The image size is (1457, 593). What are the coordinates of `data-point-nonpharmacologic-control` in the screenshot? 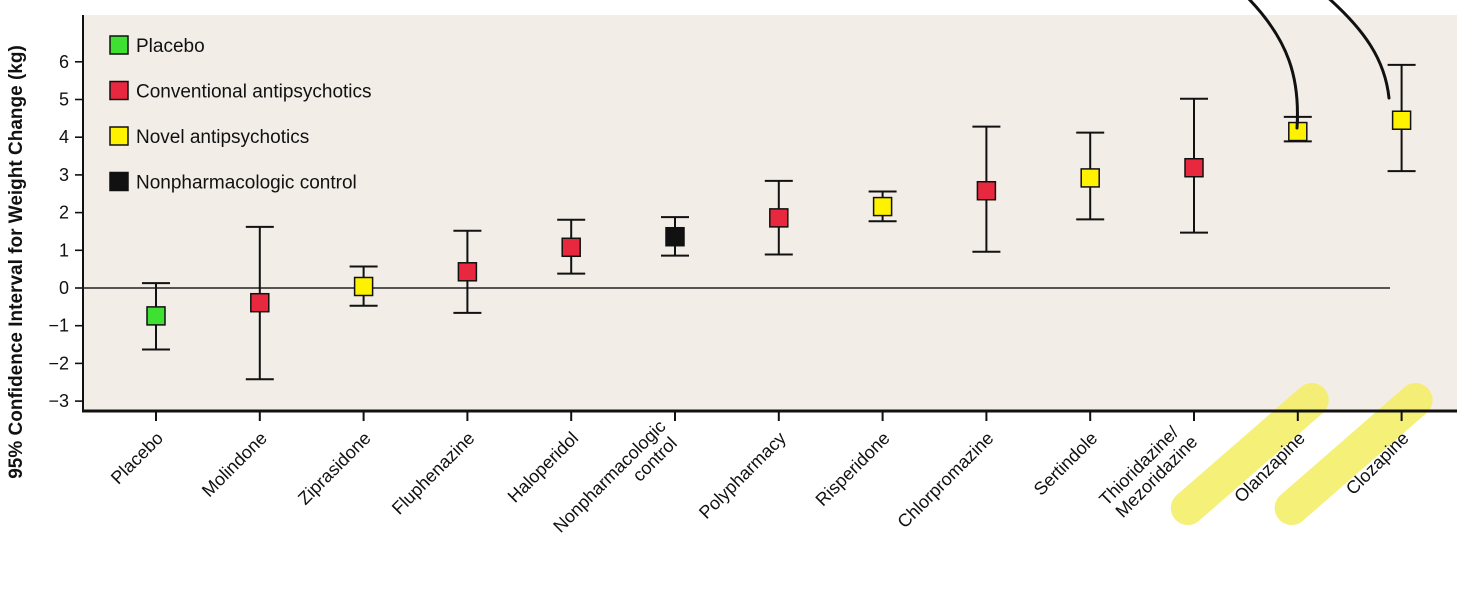 It's located at (675, 236).